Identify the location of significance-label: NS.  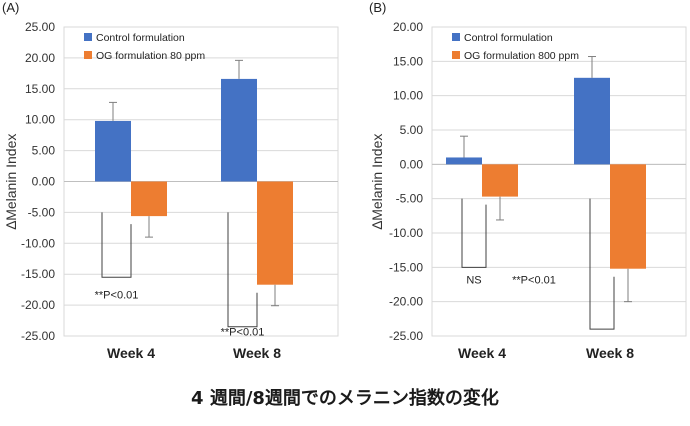
(473, 281).